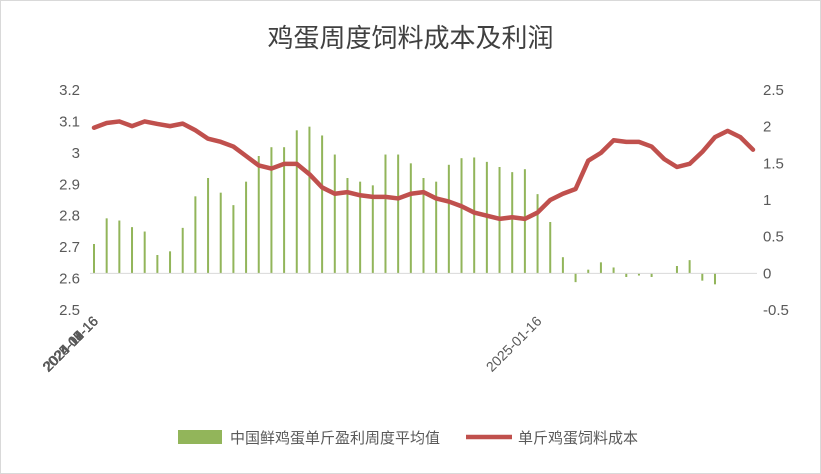 The height and width of the screenshot is (474, 821). I want to click on left-axis-ticks: 2.5 2.6 2.7 2.8 2.9 3 3.1 3.2, so click(69, 200).